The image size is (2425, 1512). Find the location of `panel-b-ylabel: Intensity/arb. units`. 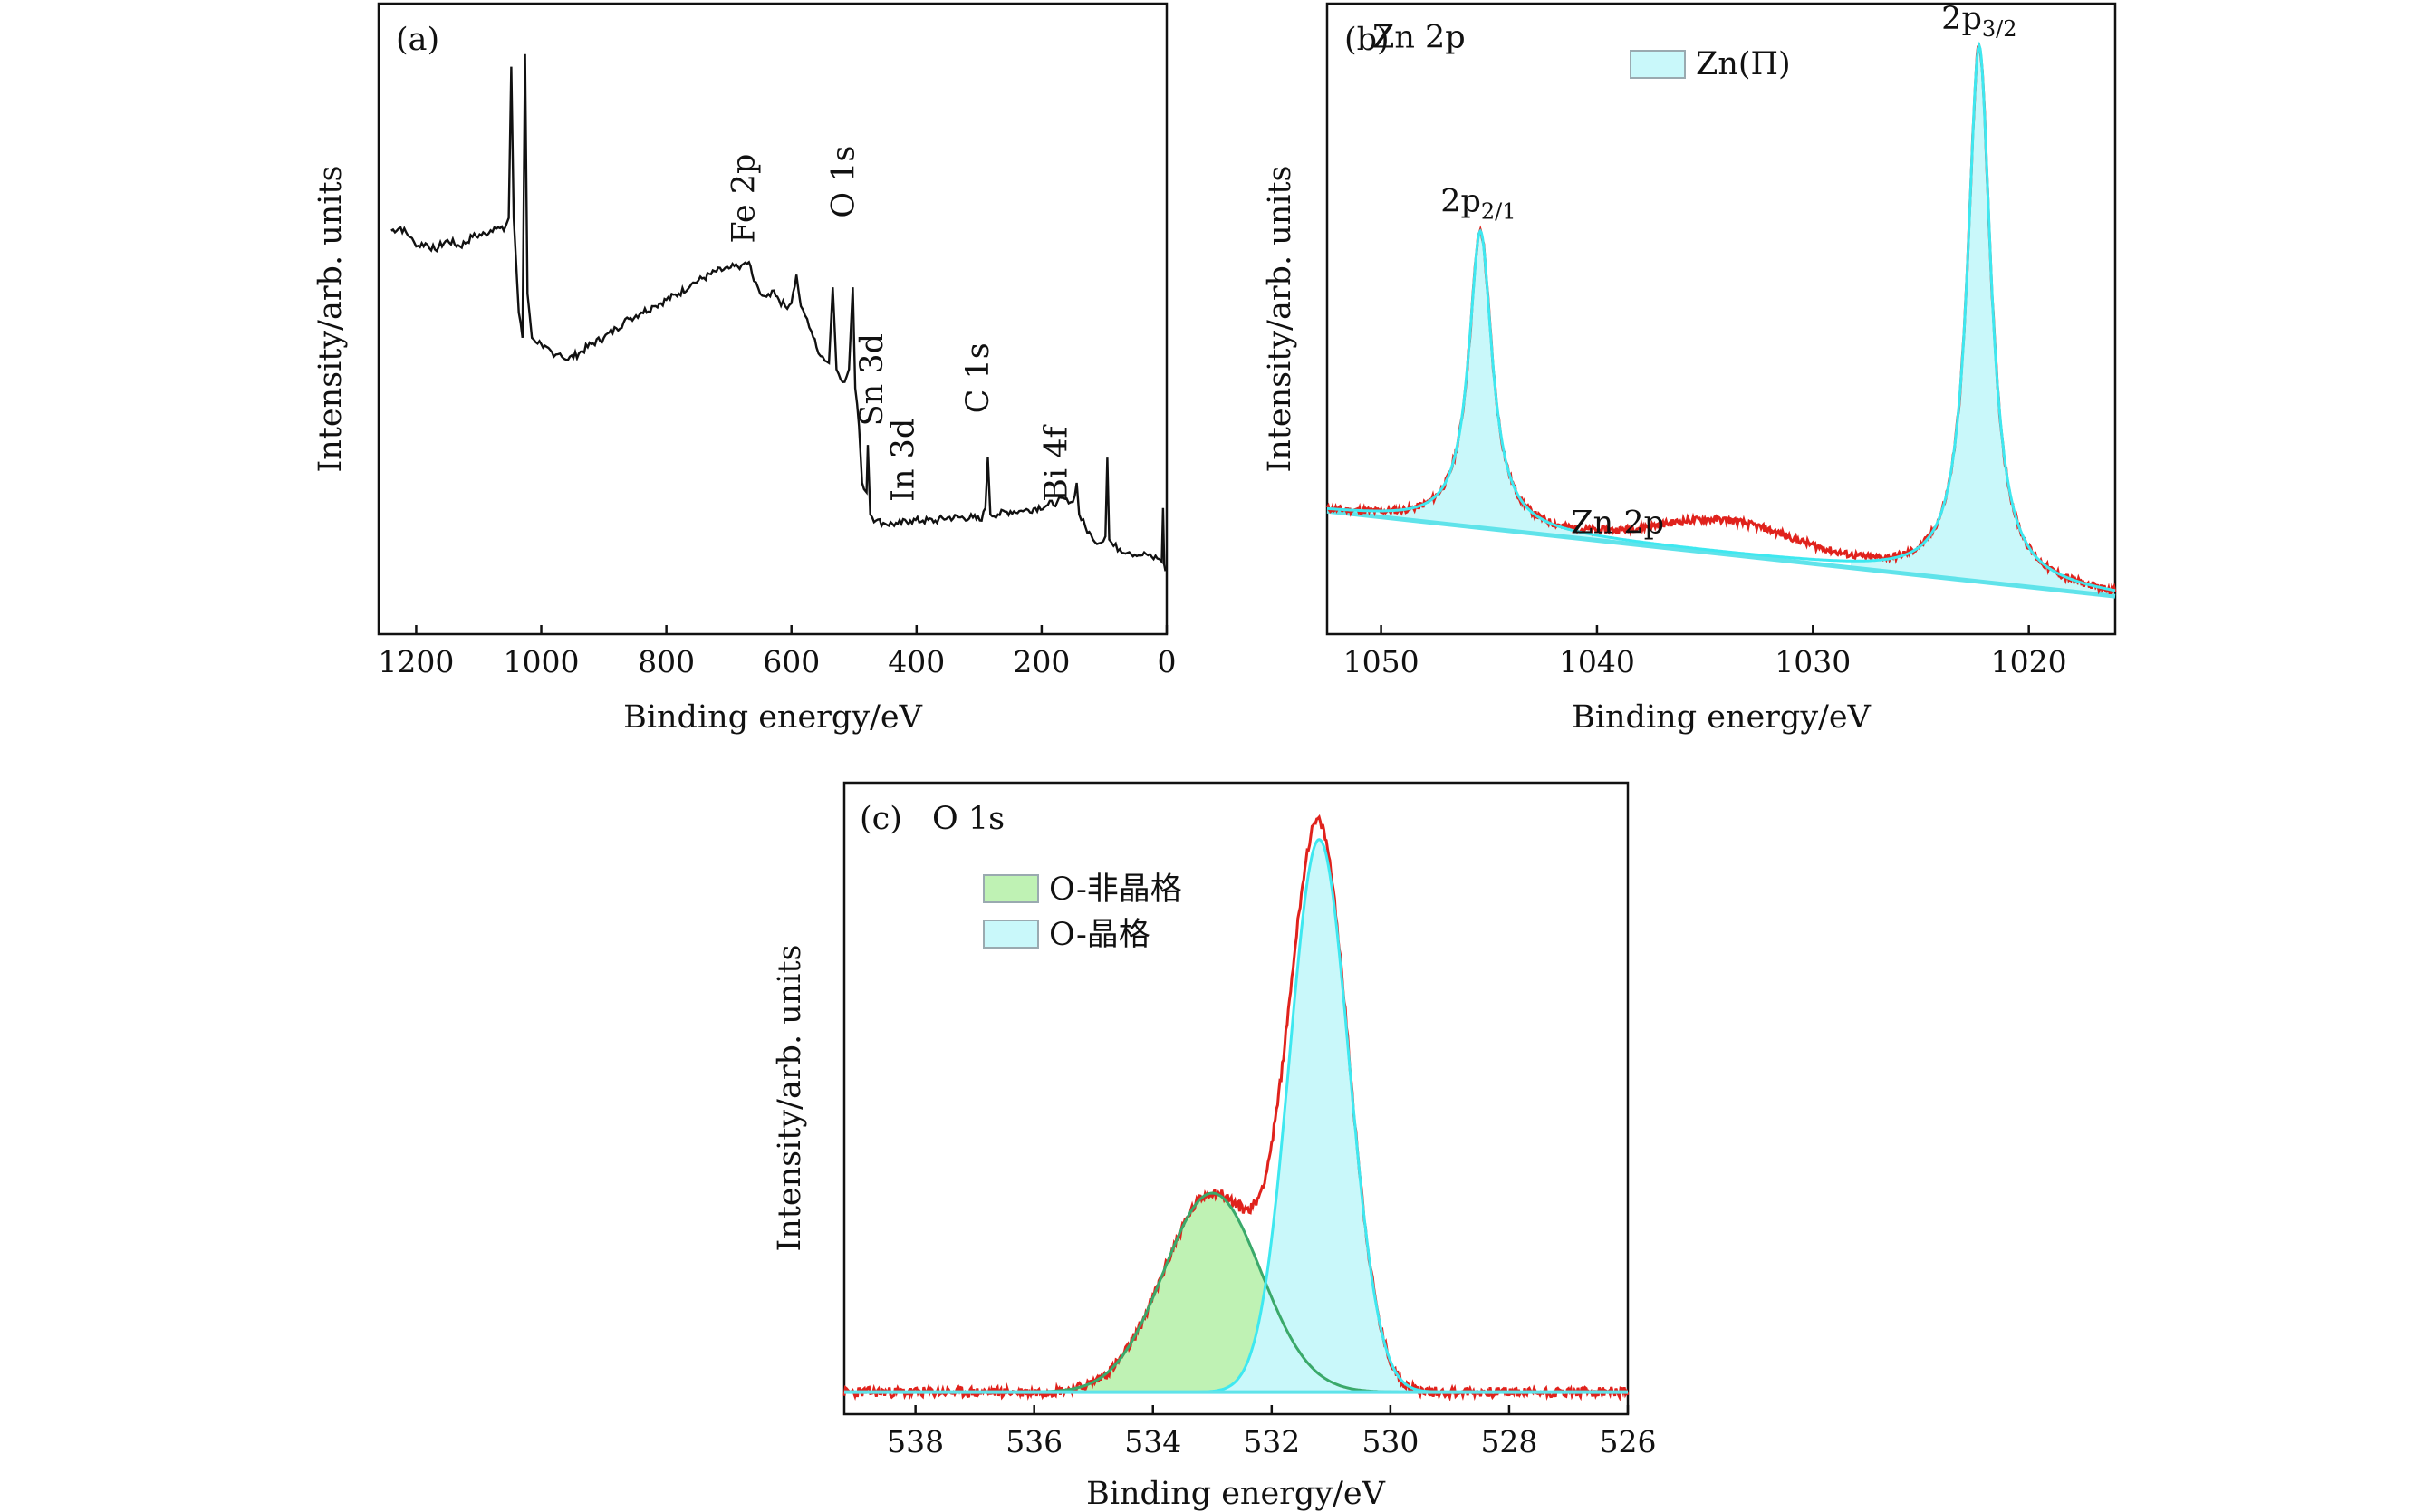

panel-b-ylabel: Intensity/arb. units is located at coordinates (1280, 318).